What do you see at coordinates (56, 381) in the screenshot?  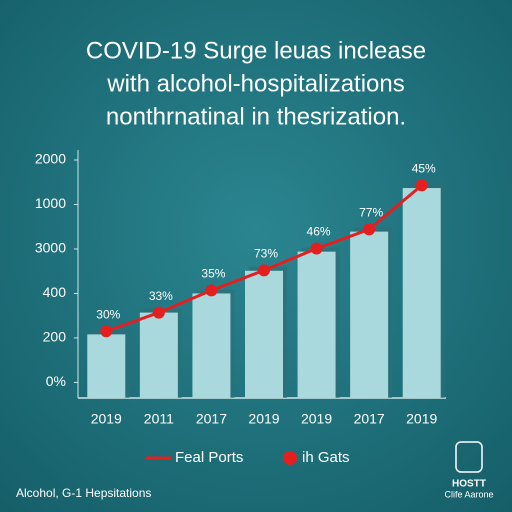 I see `y-tick-label: 0%` at bounding box center [56, 381].